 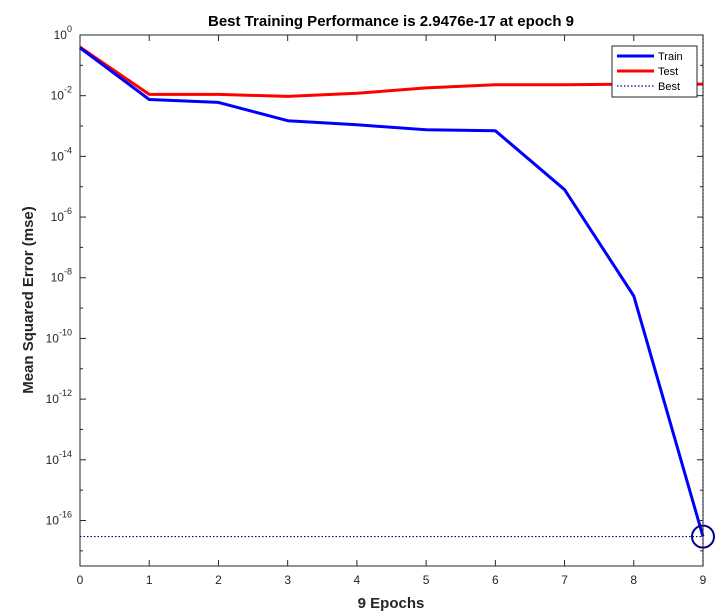 What do you see at coordinates (495, 580) in the screenshot?
I see `x-tick-label: 6` at bounding box center [495, 580].